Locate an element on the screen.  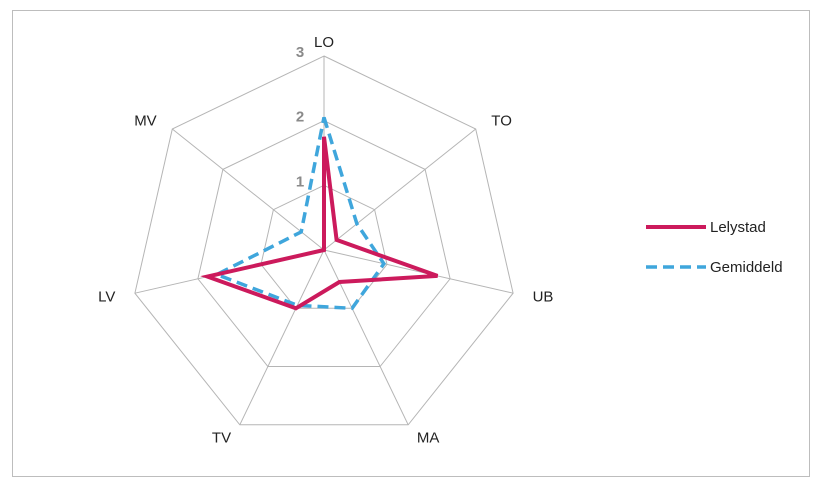
axis-label-tv: TV is located at coordinates (221, 437).